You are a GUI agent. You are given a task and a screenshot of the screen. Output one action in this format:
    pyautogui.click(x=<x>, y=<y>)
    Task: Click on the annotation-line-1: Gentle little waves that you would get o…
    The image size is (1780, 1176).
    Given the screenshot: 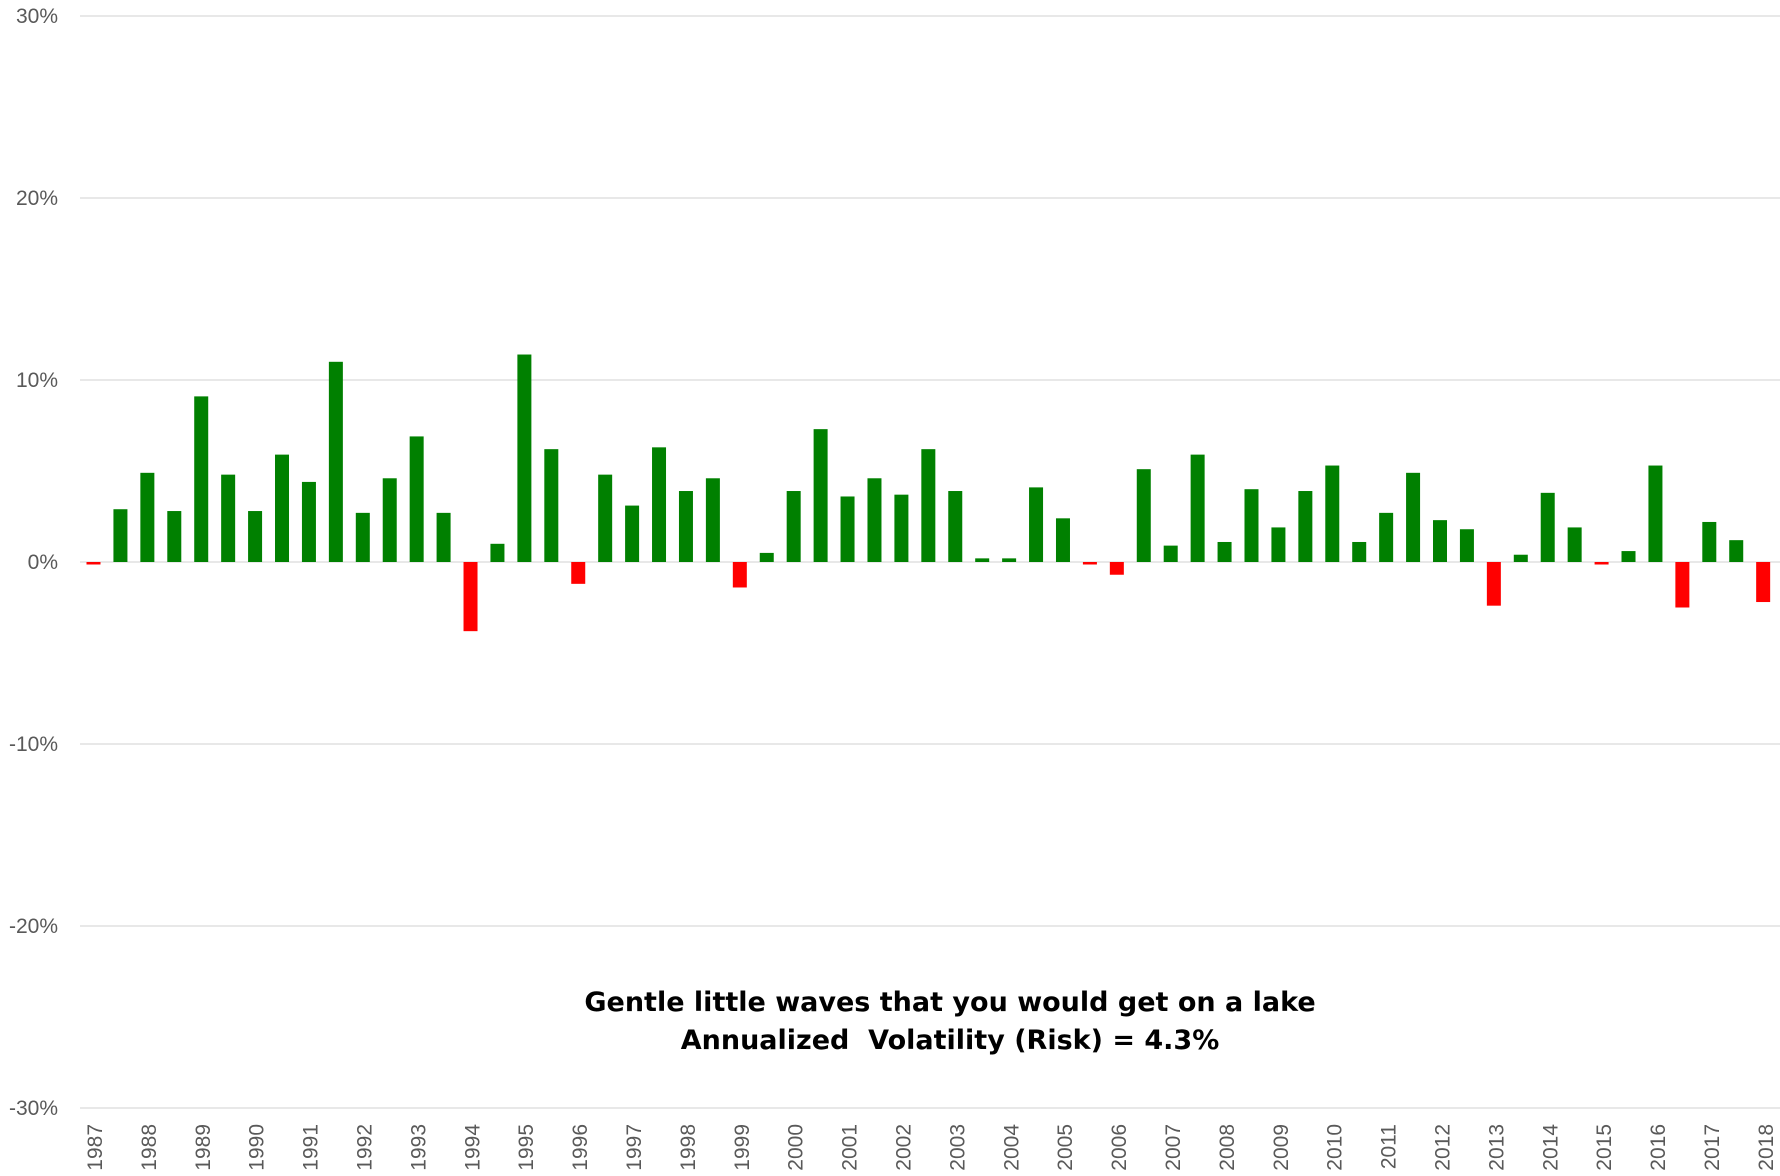 What is the action you would take?
    pyautogui.click(x=949, y=1002)
    